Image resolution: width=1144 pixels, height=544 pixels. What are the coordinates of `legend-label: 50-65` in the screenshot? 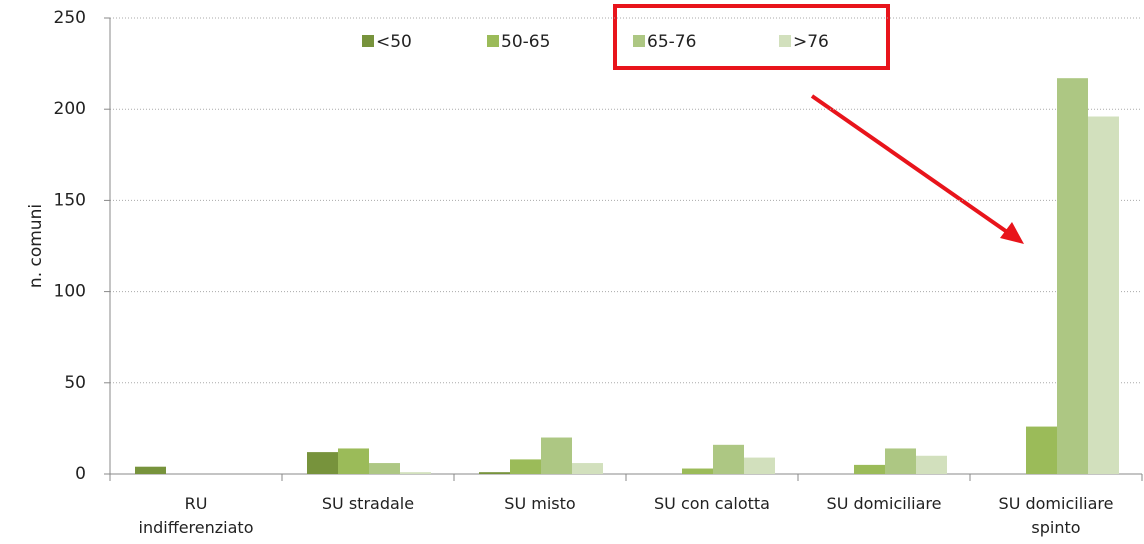 It's located at (525, 42).